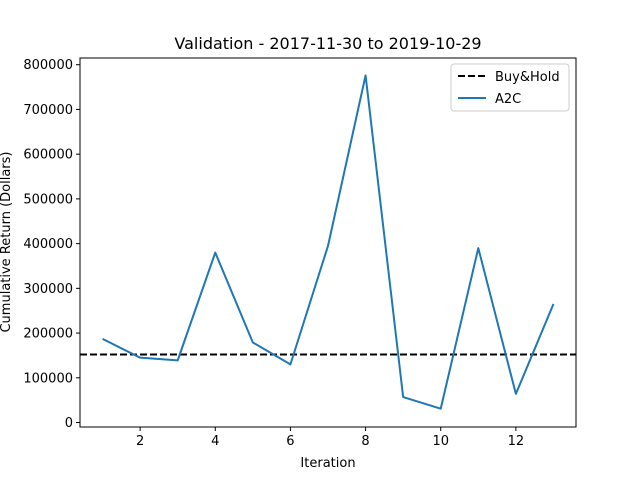 Image resolution: width=640 pixels, height=480 pixels. Describe the element at coordinates (527, 77) in the screenshot. I see `legend-label-buy-hold: Buy&Hold` at that location.